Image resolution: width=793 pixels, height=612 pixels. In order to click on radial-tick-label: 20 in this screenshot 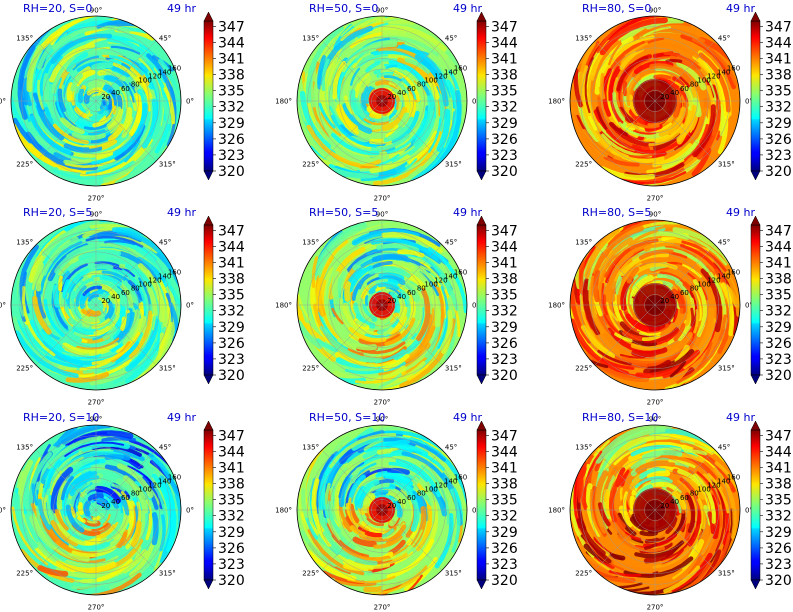, I will do `click(391, 301)`.